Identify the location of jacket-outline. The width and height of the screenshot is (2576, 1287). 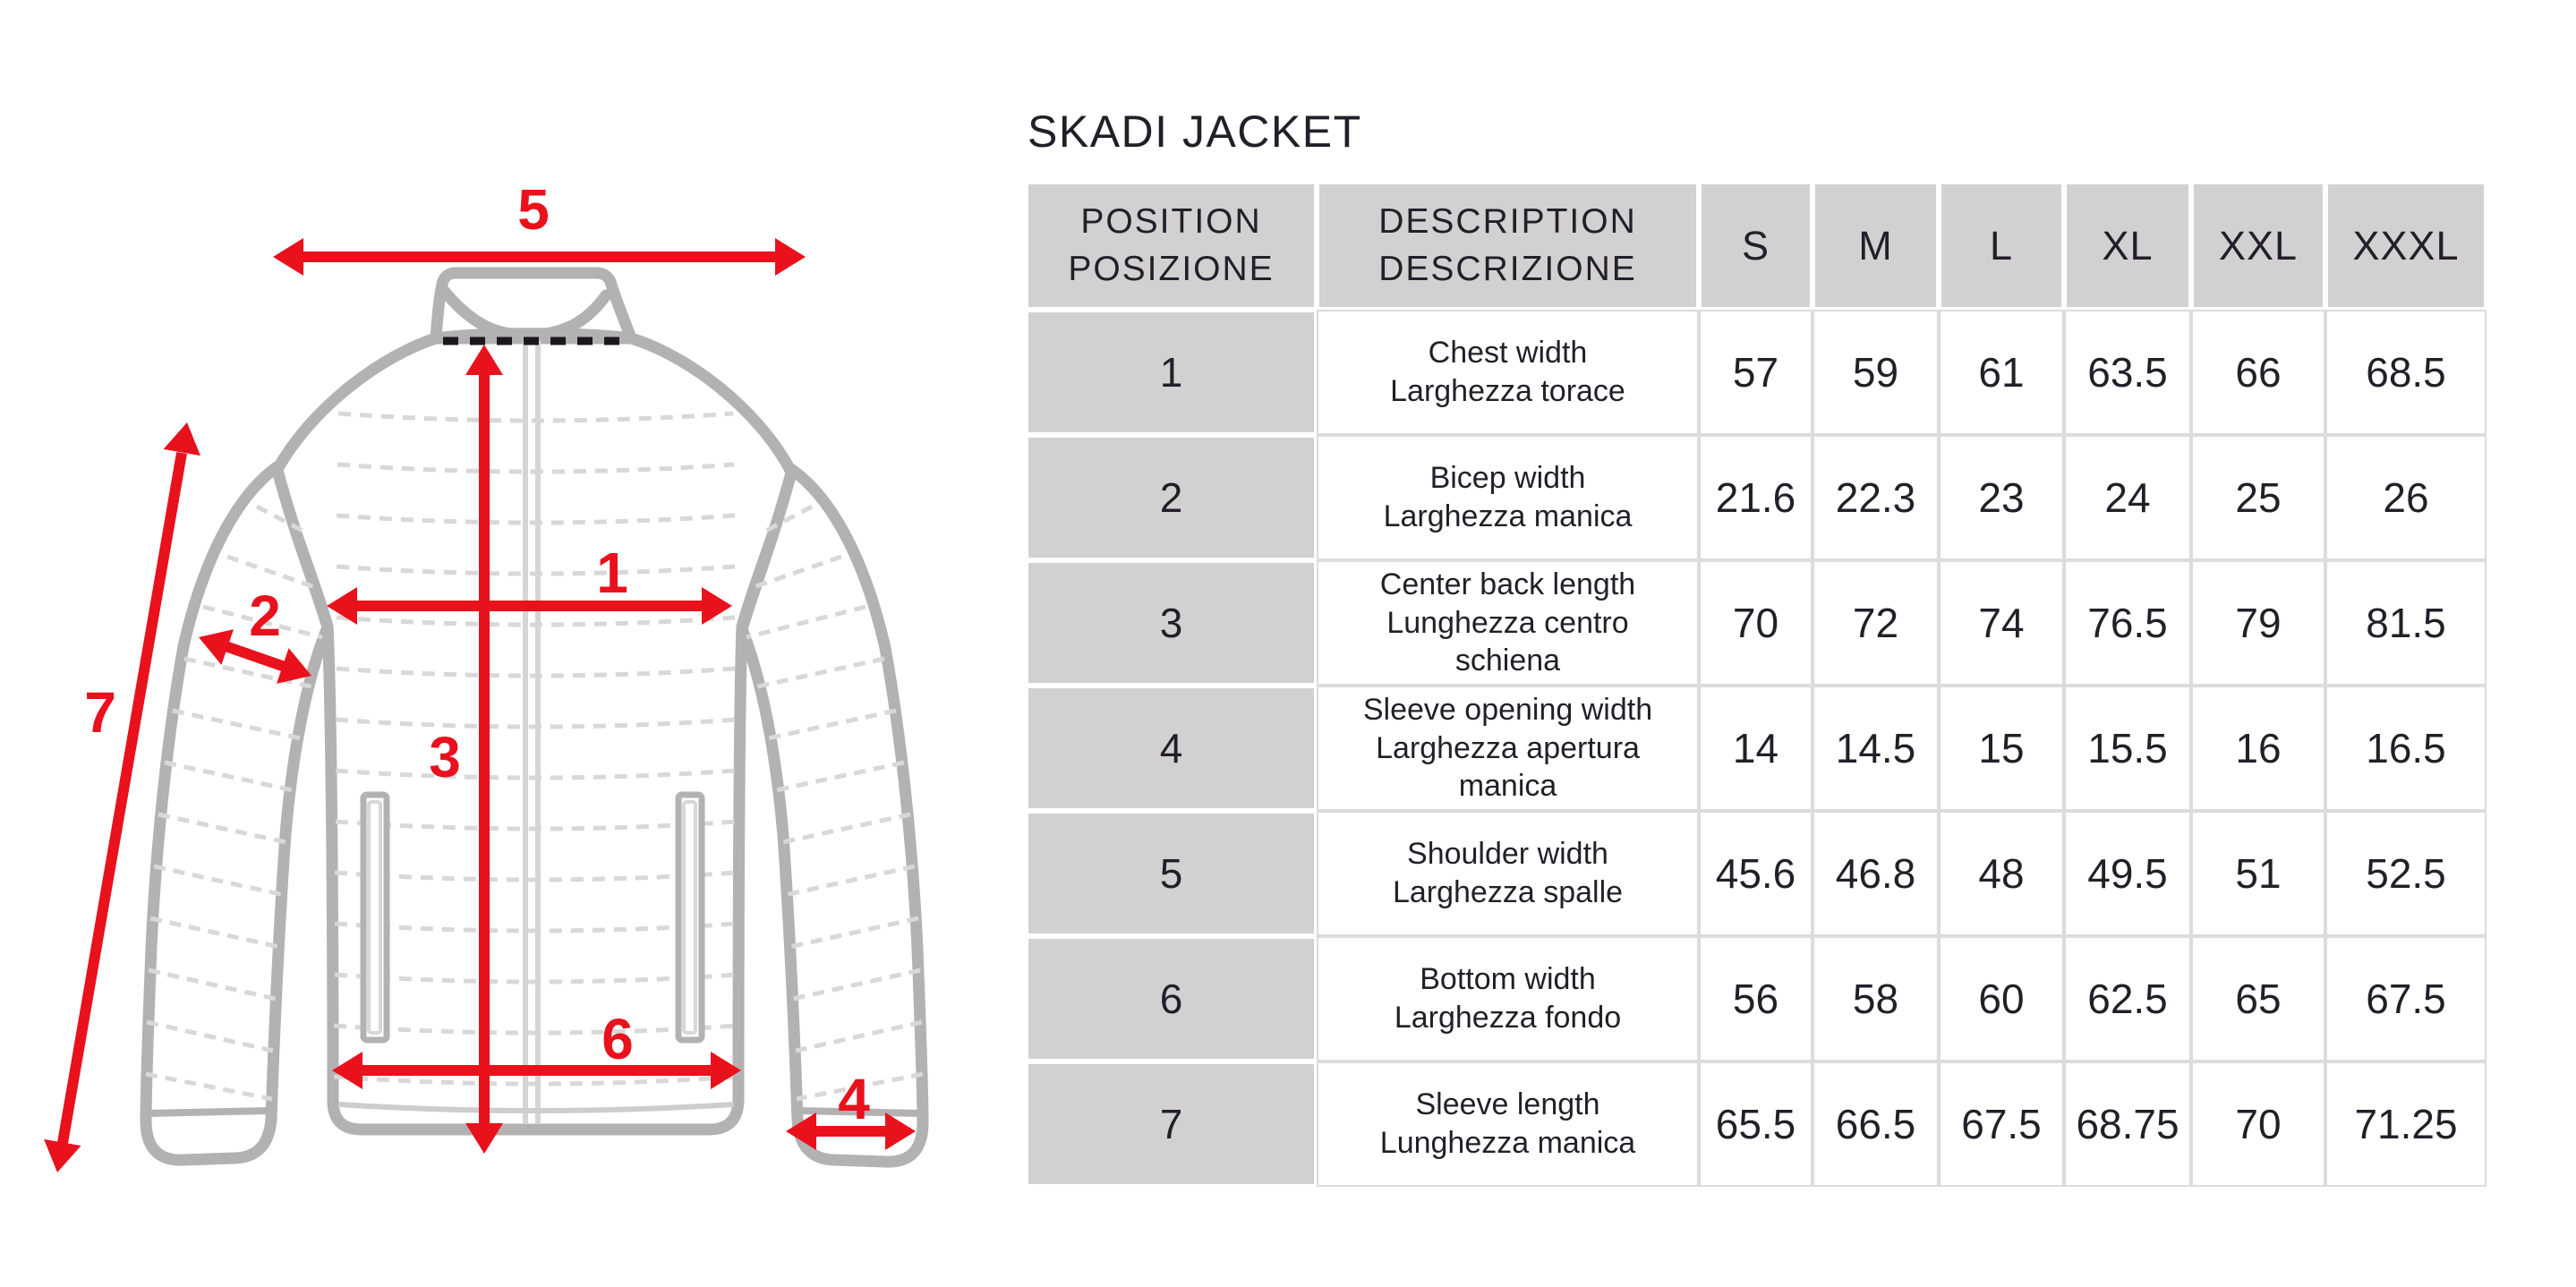
(534, 734).